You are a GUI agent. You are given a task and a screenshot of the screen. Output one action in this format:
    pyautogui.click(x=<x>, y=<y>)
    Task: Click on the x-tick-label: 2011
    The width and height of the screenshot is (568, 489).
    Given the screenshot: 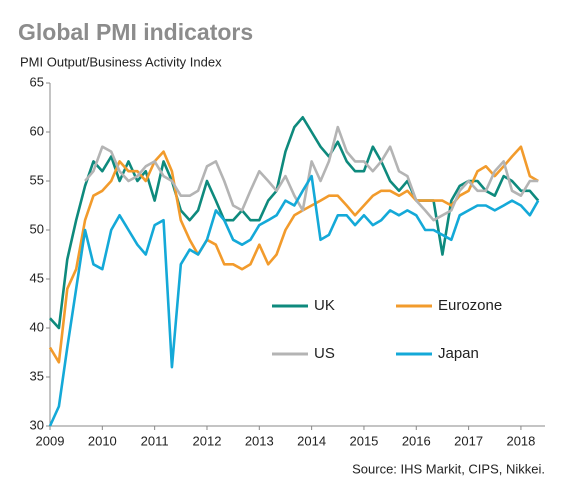 What is the action you would take?
    pyautogui.click(x=155, y=440)
    